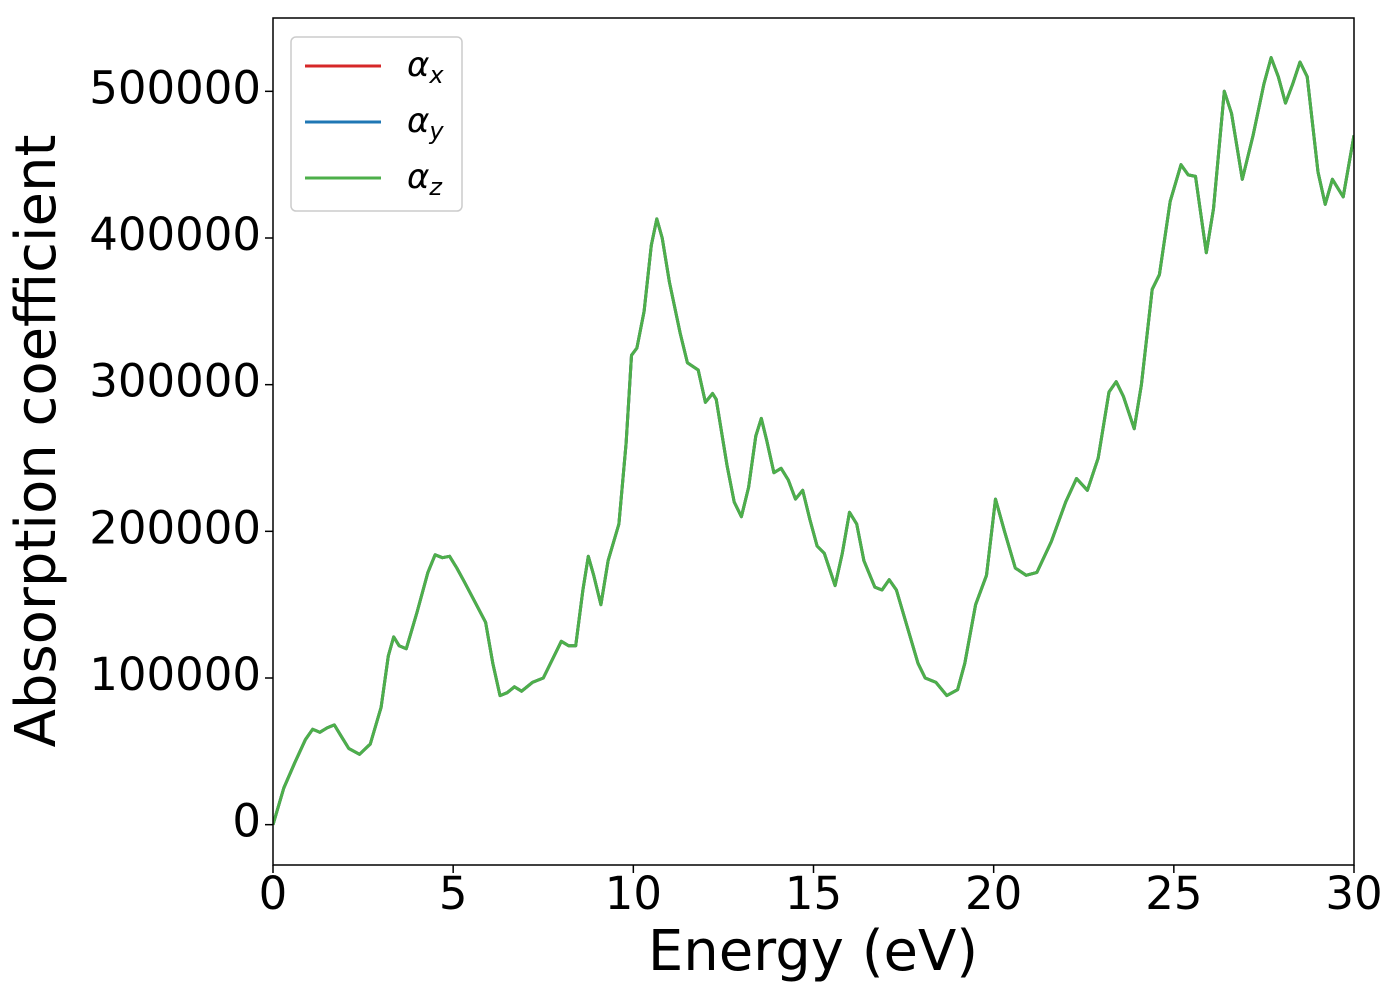  I want to click on x-tick-label: 0, so click(273, 893).